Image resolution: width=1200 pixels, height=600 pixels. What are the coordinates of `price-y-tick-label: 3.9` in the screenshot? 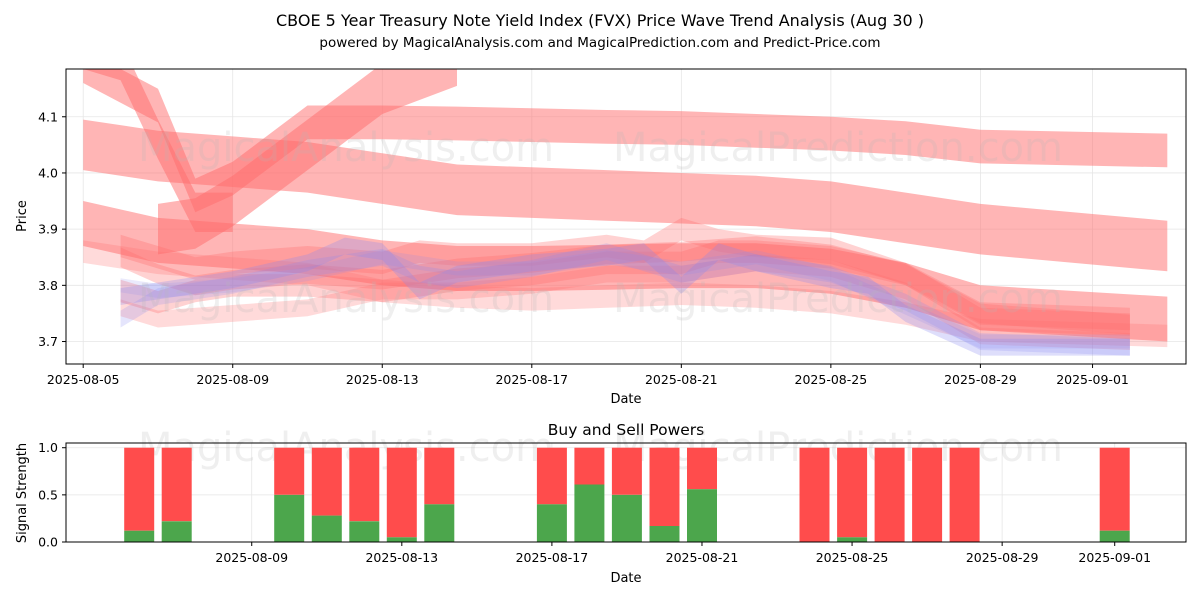 It's located at (48, 229).